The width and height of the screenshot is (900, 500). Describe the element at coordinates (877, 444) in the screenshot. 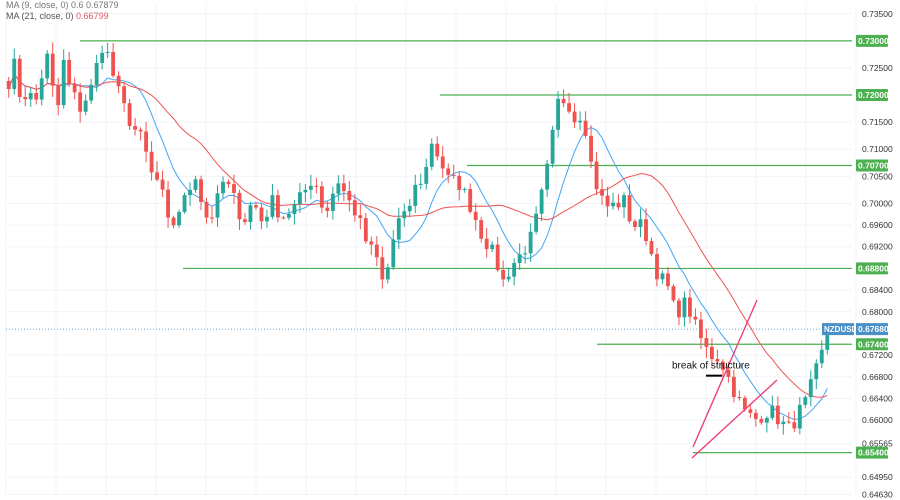

I see `price-tick-label: 0.65565` at that location.